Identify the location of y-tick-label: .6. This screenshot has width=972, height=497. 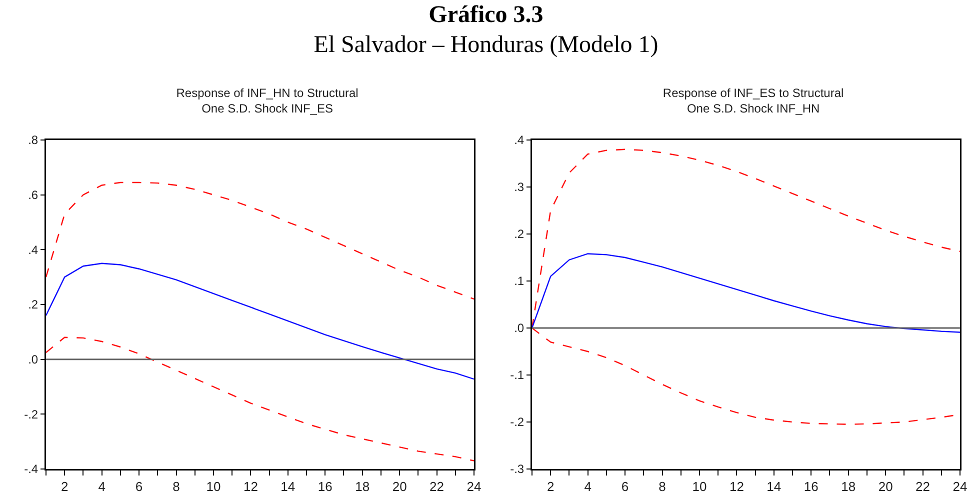
(33, 195).